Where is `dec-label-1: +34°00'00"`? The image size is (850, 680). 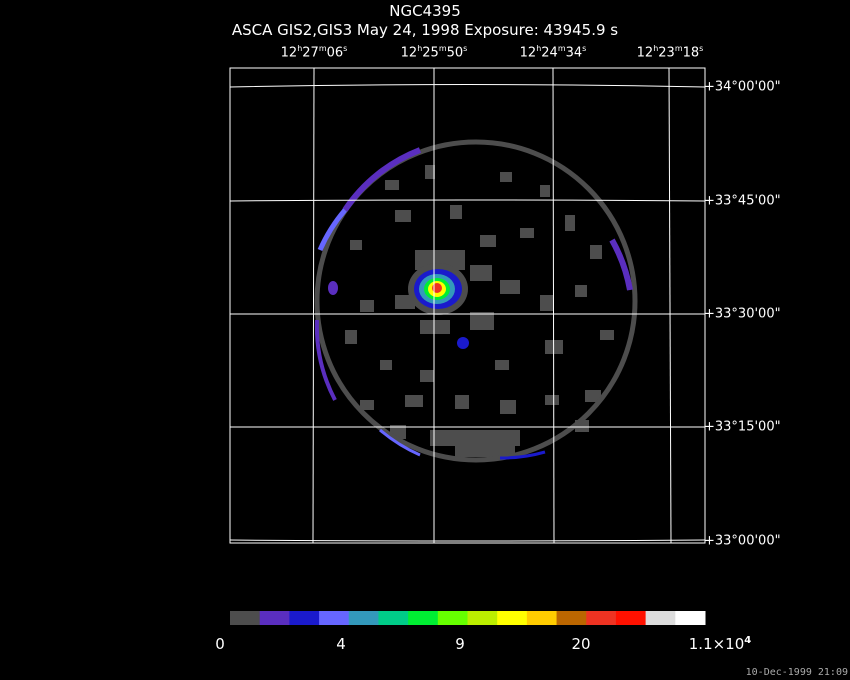 dec-label-1: +34°00'00" is located at coordinates (742, 87).